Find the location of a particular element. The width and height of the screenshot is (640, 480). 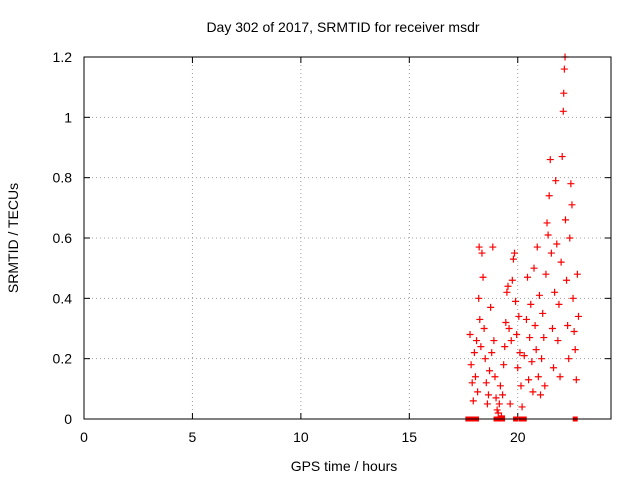

y-tick-label: 0 is located at coordinates (68, 419).